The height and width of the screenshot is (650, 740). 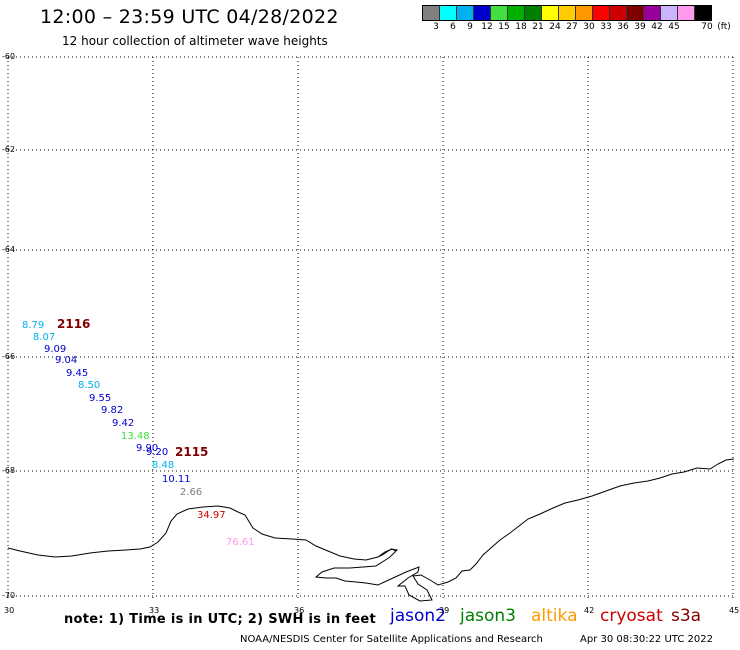 I want to click on wave-height-observation: 2.66, so click(x=191, y=492).